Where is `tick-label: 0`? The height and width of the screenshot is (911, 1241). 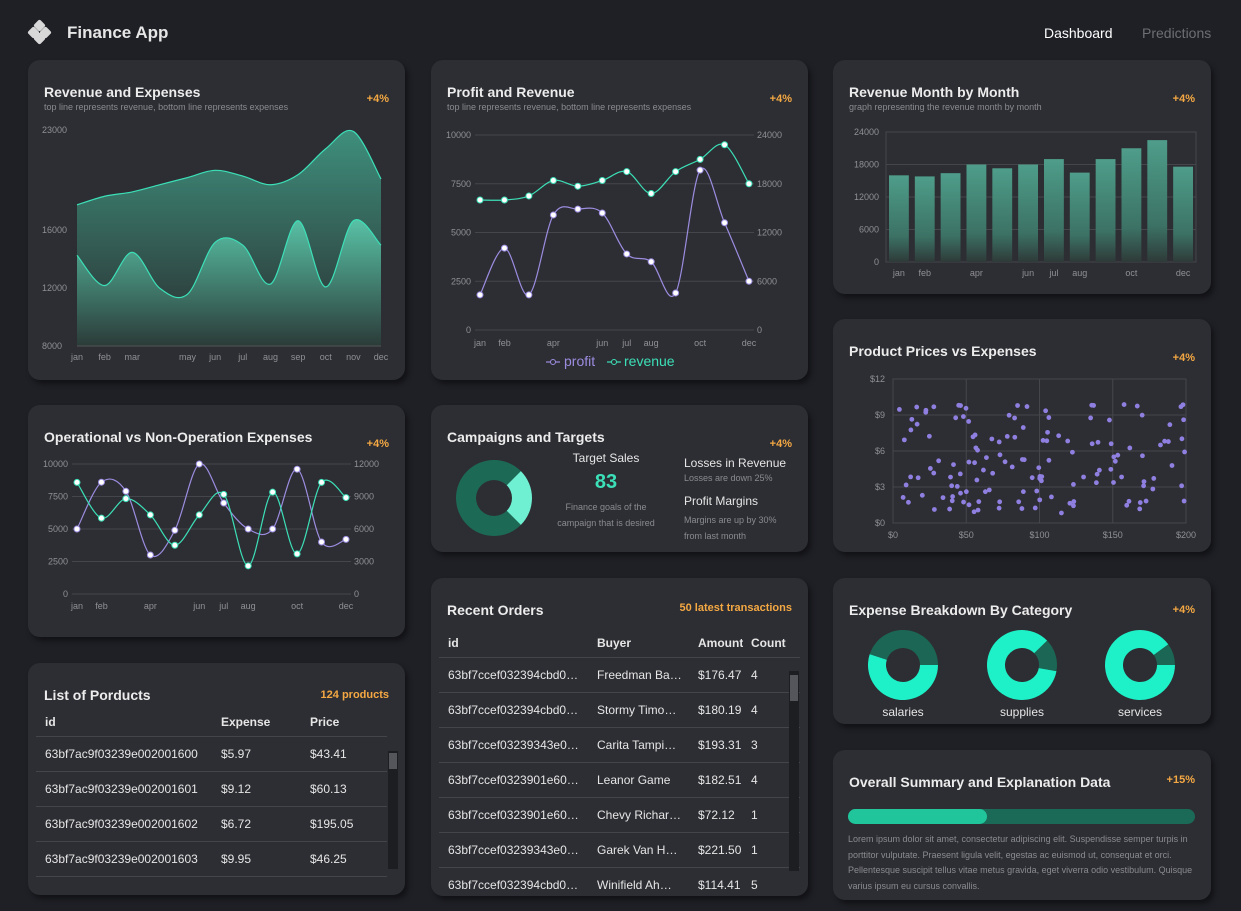
tick-label: 0 is located at coordinates (759, 330).